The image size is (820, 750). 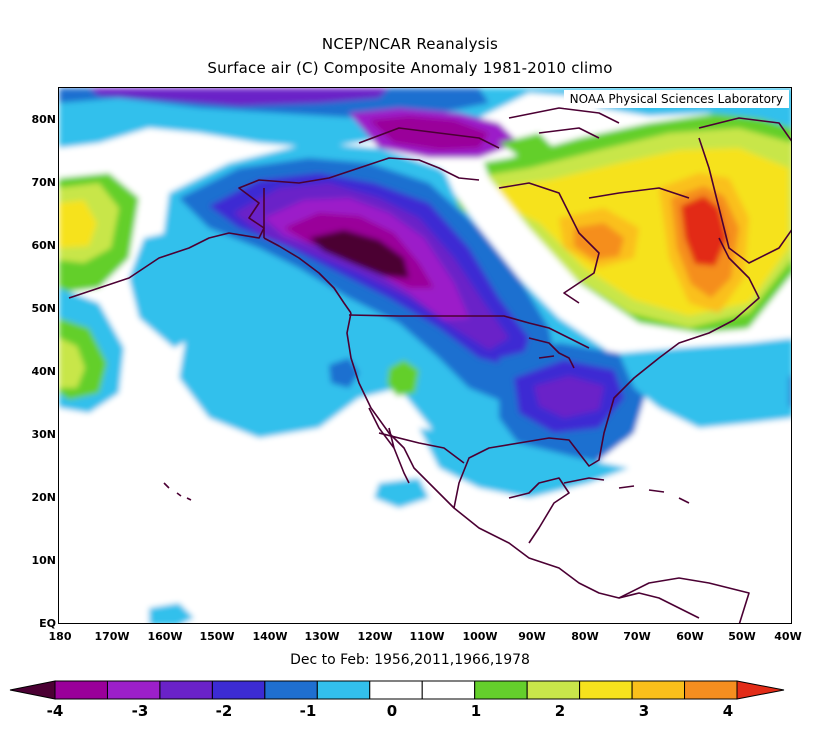 I want to click on lat-label: 20N, so click(x=43, y=497).